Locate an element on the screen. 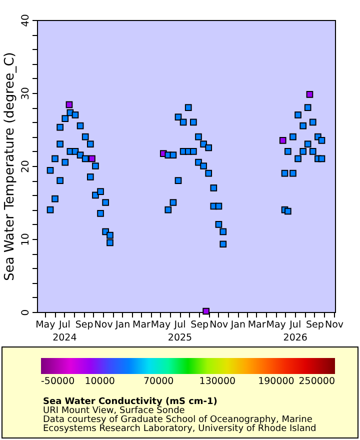 Image resolution: width=360 pixels, height=440 pixels. text: Data courtesy of Graduate School of Oceanography, Marine is located at coordinates (178, 420).